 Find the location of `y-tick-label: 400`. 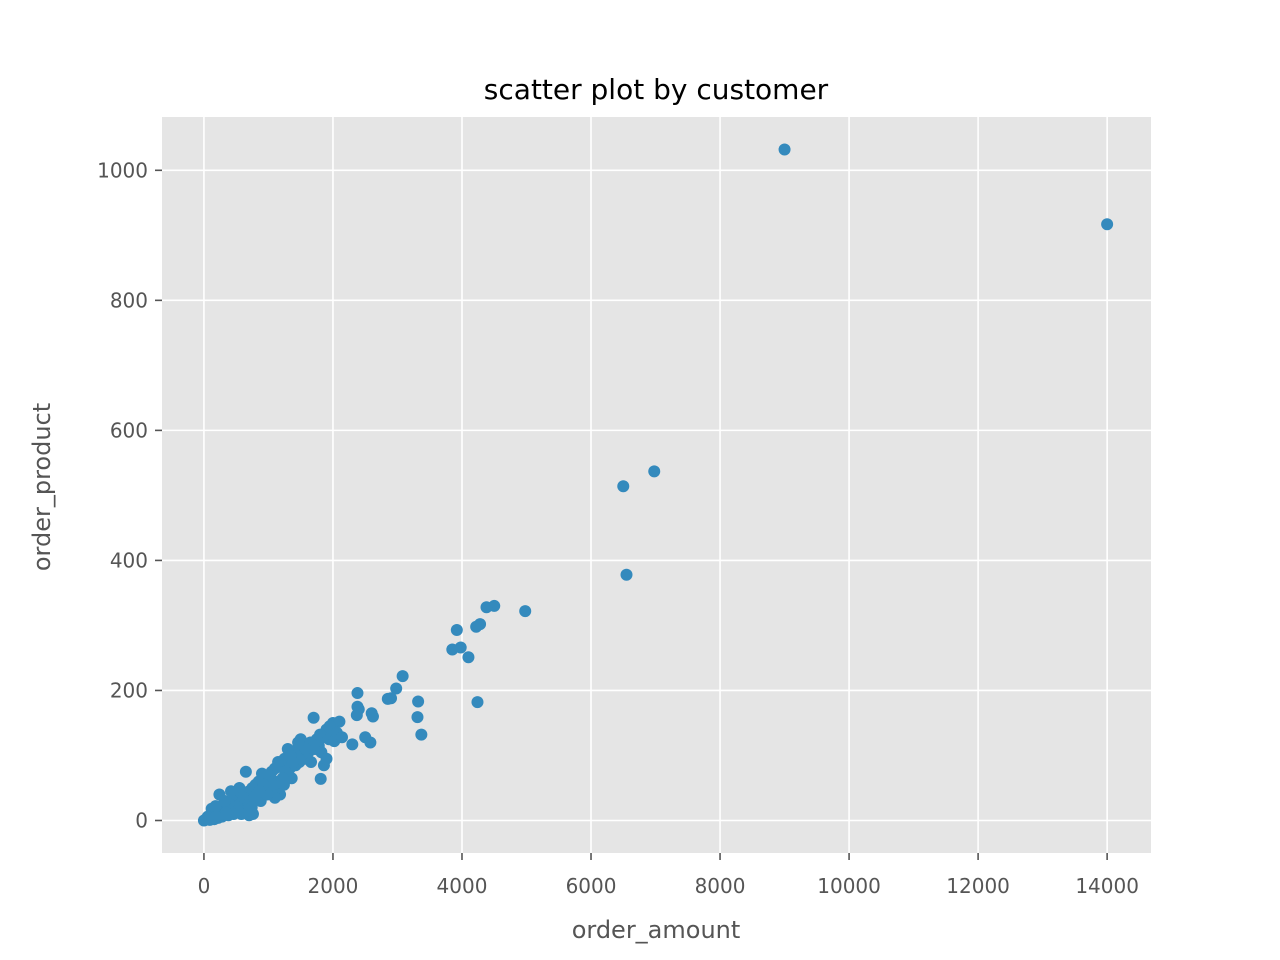

y-tick-label: 400 is located at coordinates (129, 560).